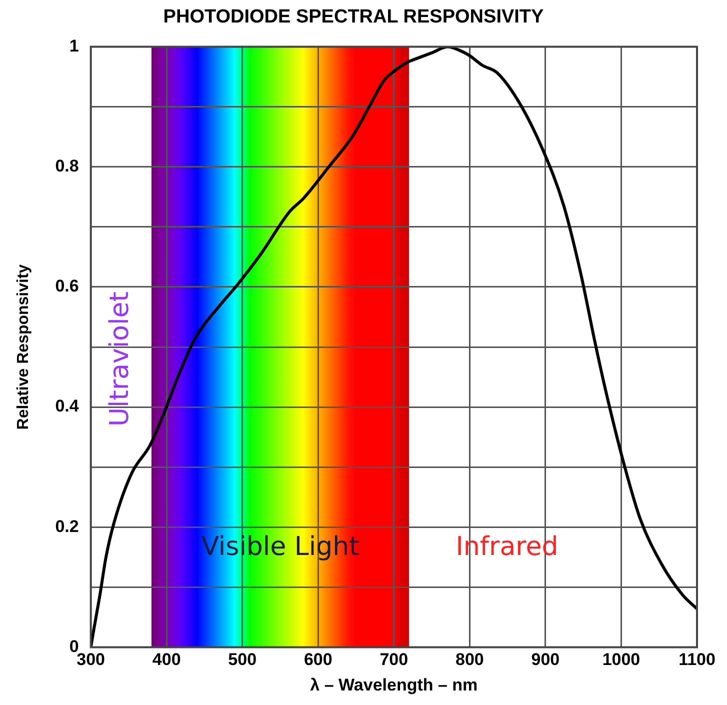  I want to click on y-tick-label: 0.4, so click(67, 406).